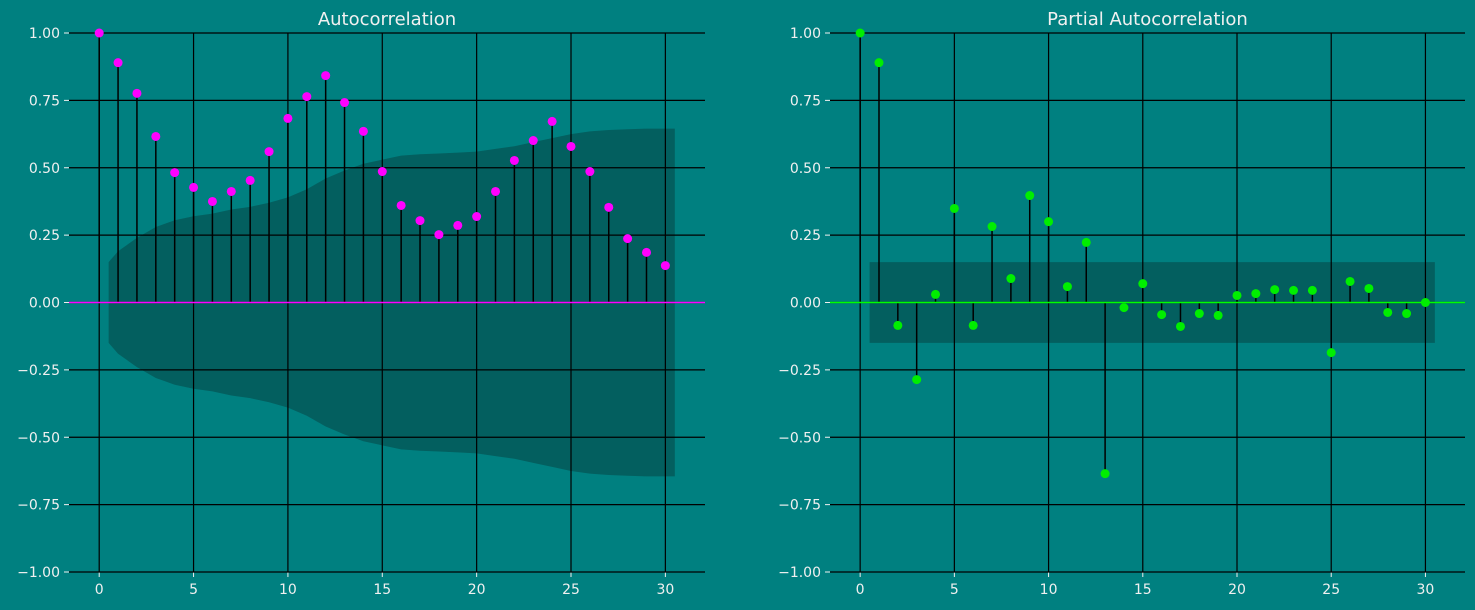 This screenshot has width=1475, height=610. Describe the element at coordinates (1147, 19) in the screenshot. I see `chart-title: Partial Autocorrelation` at that location.